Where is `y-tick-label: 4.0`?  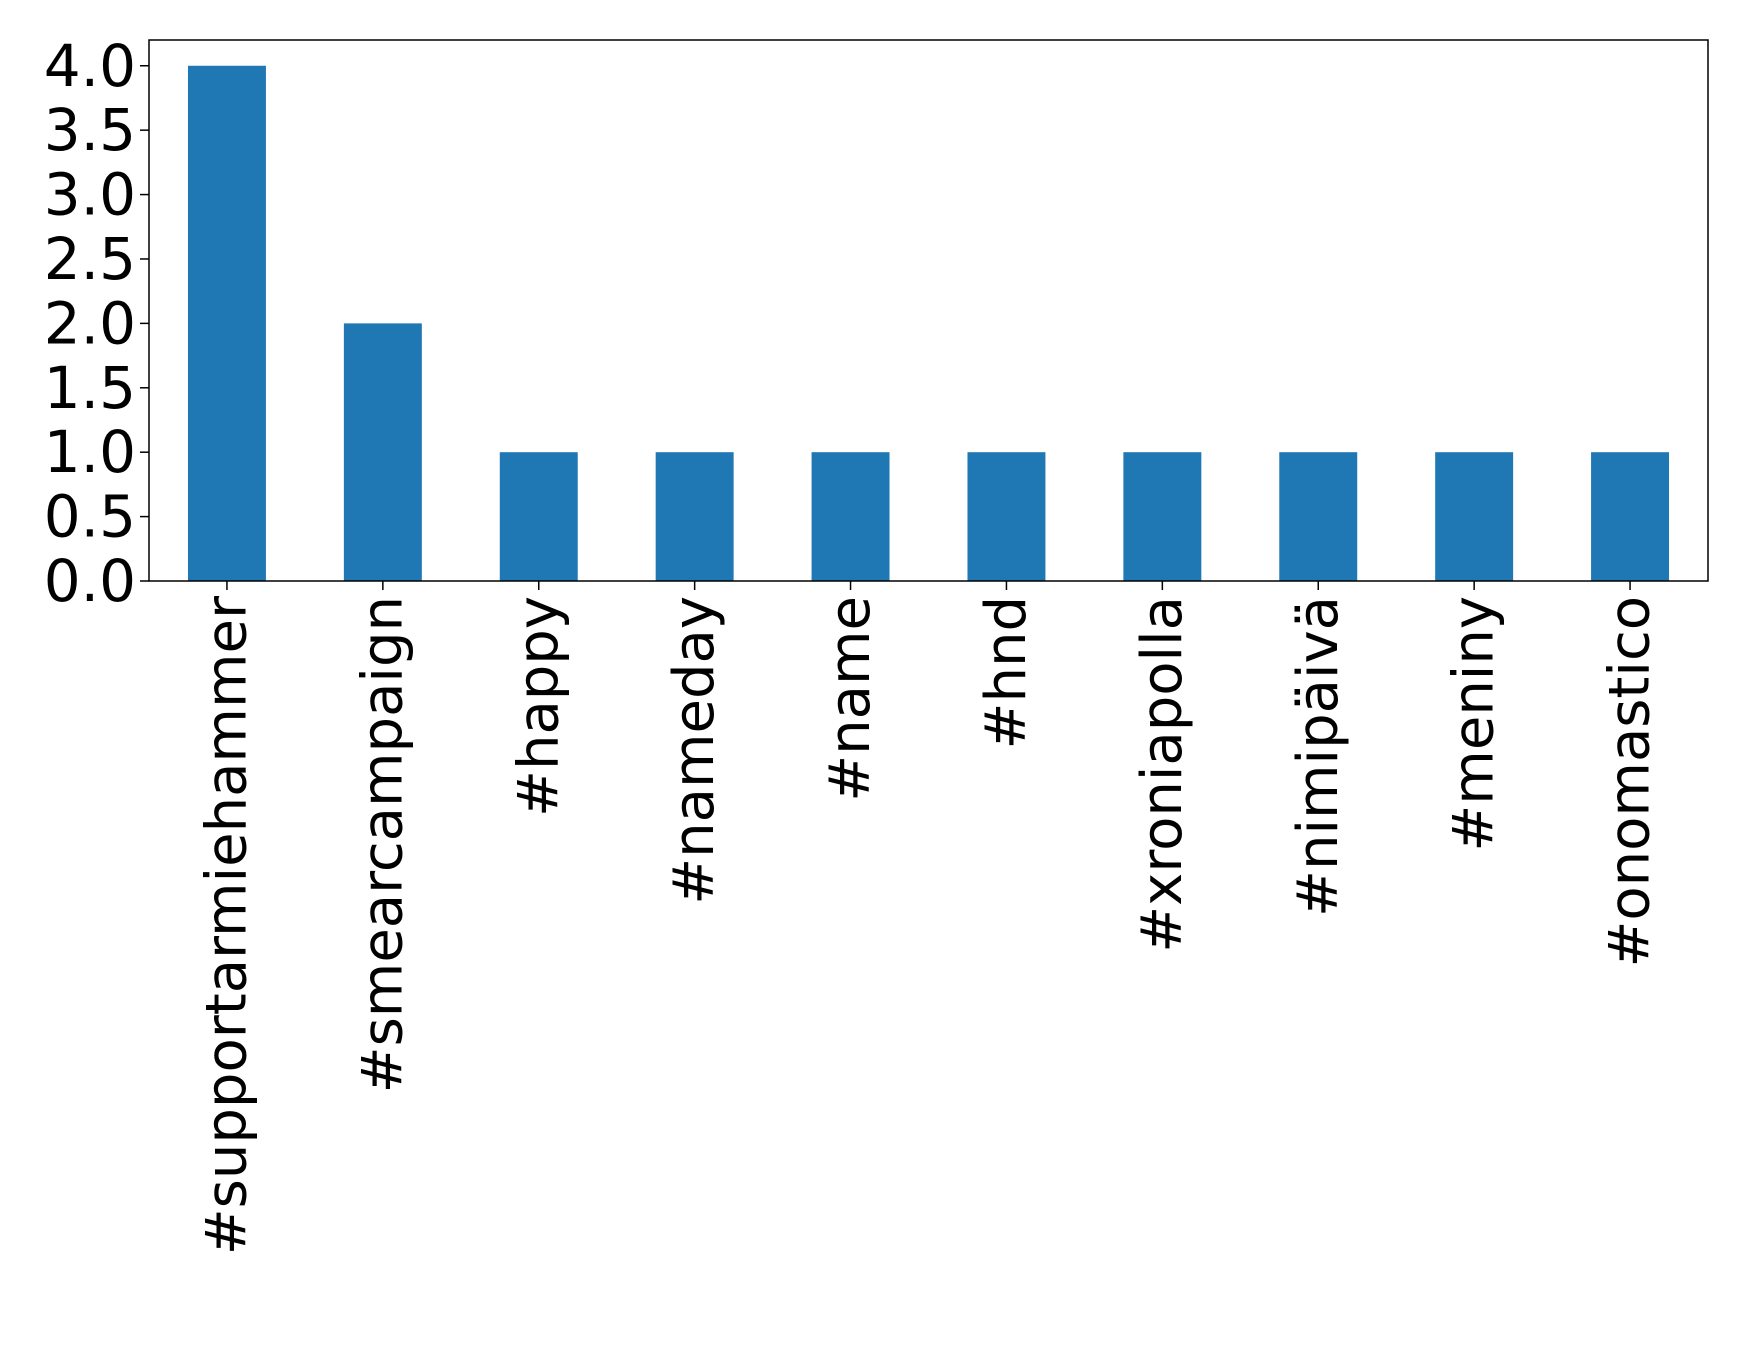
y-tick-label: 4.0 is located at coordinates (90, 66).